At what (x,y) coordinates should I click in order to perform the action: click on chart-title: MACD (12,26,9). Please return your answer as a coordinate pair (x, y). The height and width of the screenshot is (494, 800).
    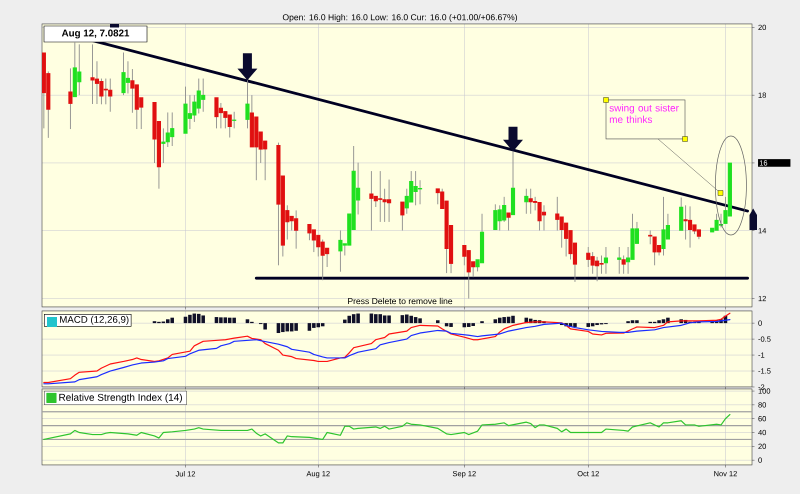
    Looking at the image, I should click on (94, 320).